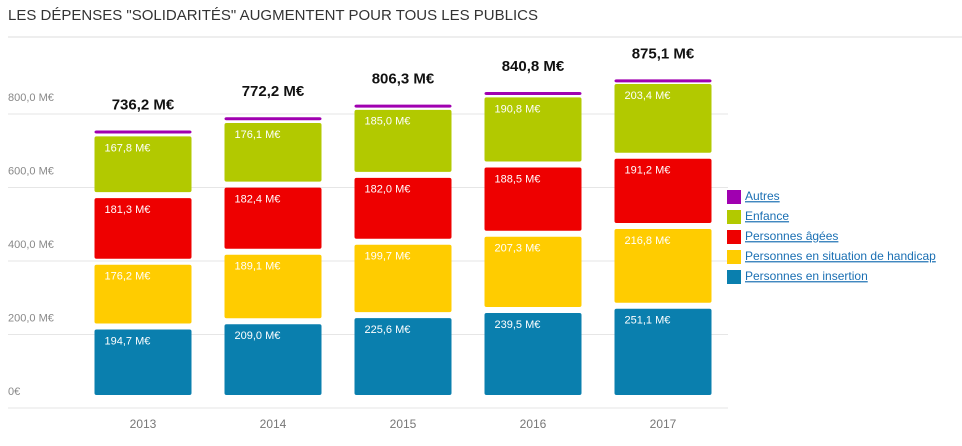 This screenshot has width=962, height=446. Describe the element at coordinates (388, 257) in the screenshot. I see `value-label: 199,7 M€` at that location.